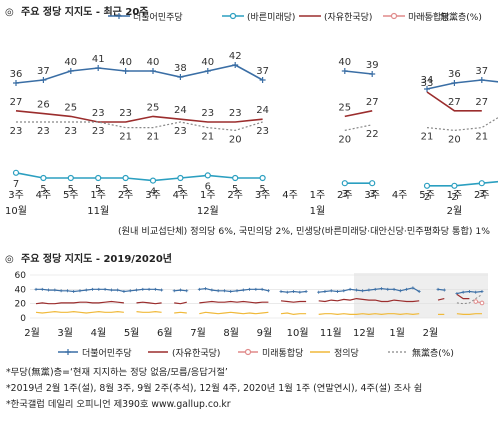 This screenshot has width=498, height=442. Describe the element at coordinates (262, 189) in the screenshot. I see `chart1-label-1-9: 5` at that location.